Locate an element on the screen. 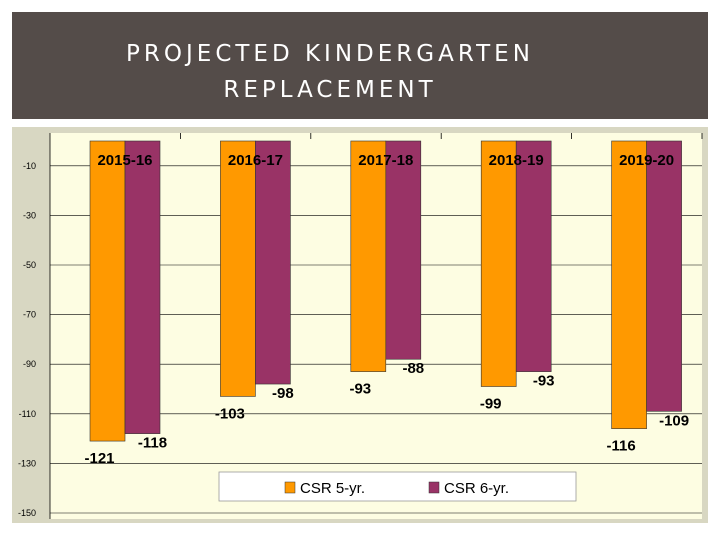  data-label: -88 is located at coordinates (413, 368).